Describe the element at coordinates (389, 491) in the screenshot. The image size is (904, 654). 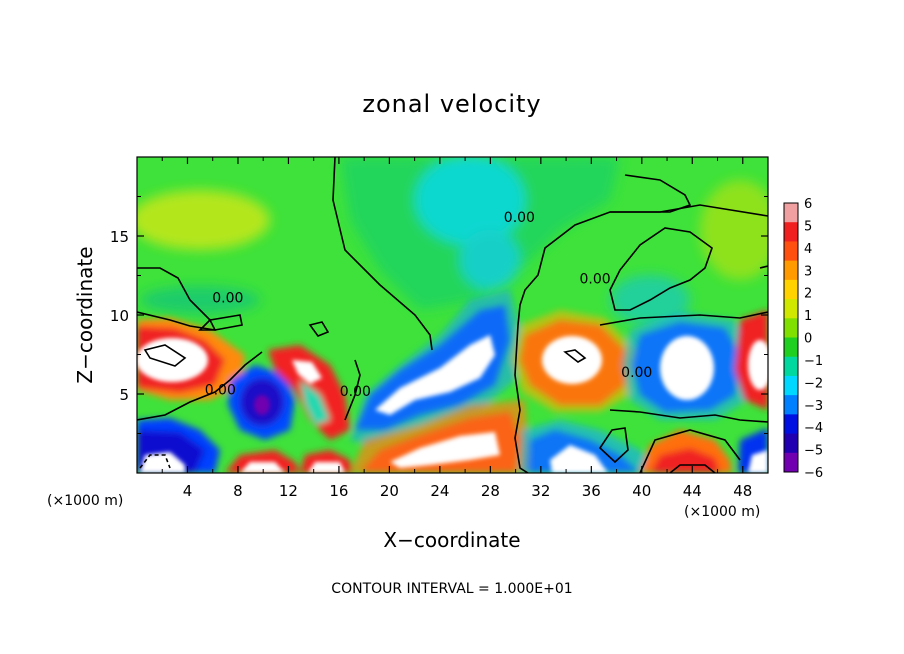
I see `x-tick-label: 20` at that location.